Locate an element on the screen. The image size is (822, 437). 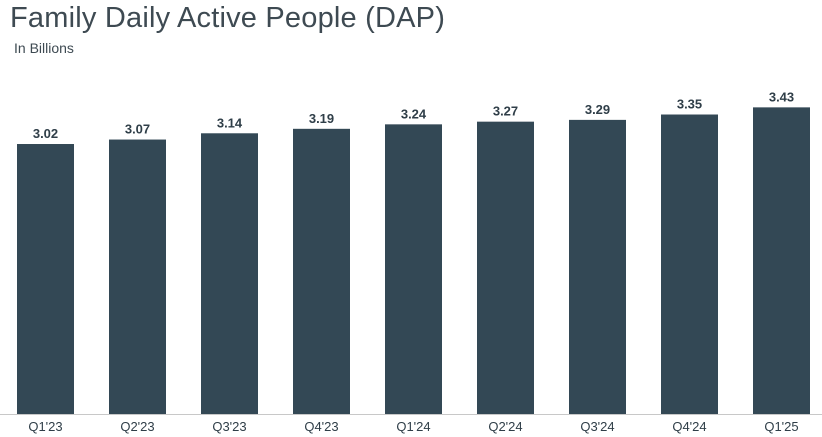
value-label-2: 3.14 is located at coordinates (230, 122).